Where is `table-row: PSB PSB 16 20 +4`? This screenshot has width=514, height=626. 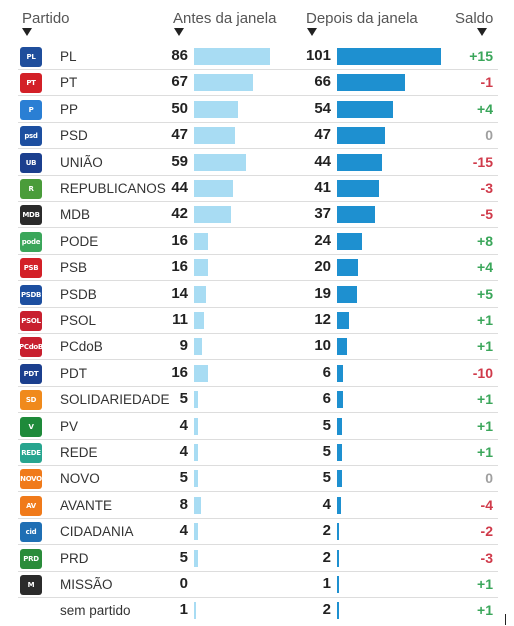 table-row: PSB PSB 16 20 +4 is located at coordinates (258, 268).